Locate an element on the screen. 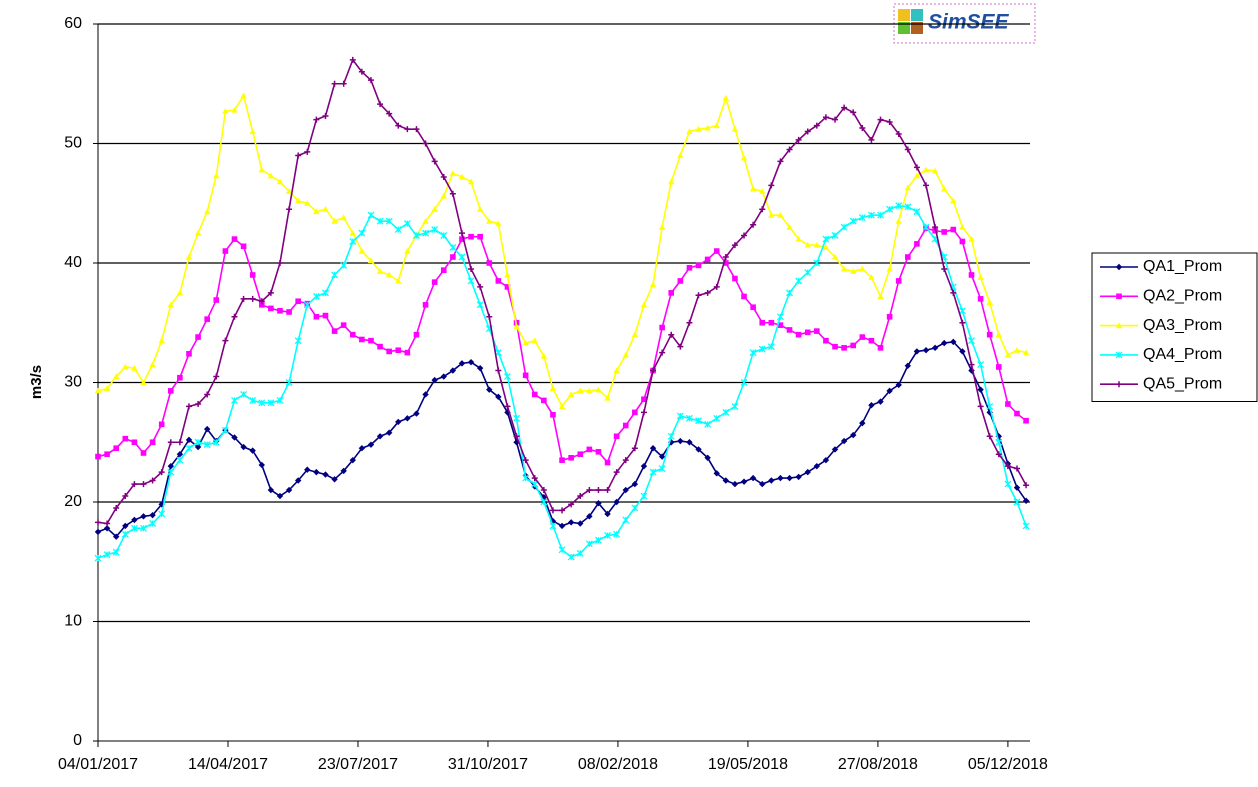 Image resolution: width=1258 pixels, height=787 pixels. y-tick-label: 0 is located at coordinates (77, 740).